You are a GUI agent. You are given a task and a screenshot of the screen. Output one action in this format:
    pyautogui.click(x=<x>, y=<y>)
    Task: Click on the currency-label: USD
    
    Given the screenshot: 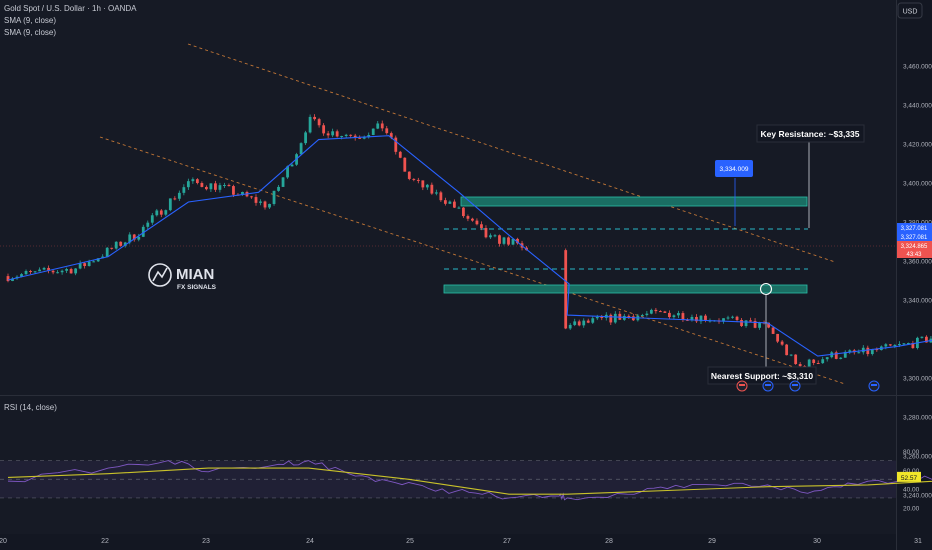 What is the action you would take?
    pyautogui.click(x=910, y=12)
    